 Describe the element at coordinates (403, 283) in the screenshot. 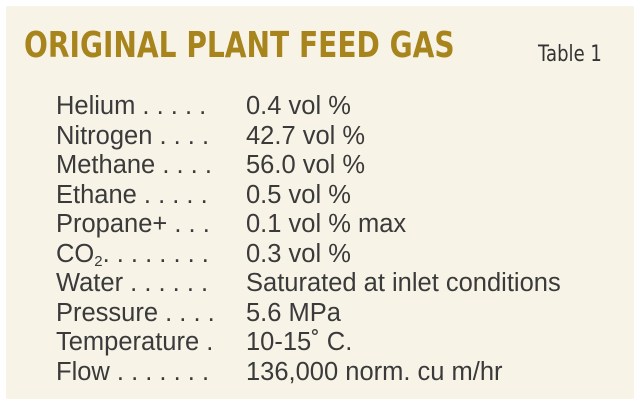

I see `row-value: Saturated at inlet conditions` at that location.